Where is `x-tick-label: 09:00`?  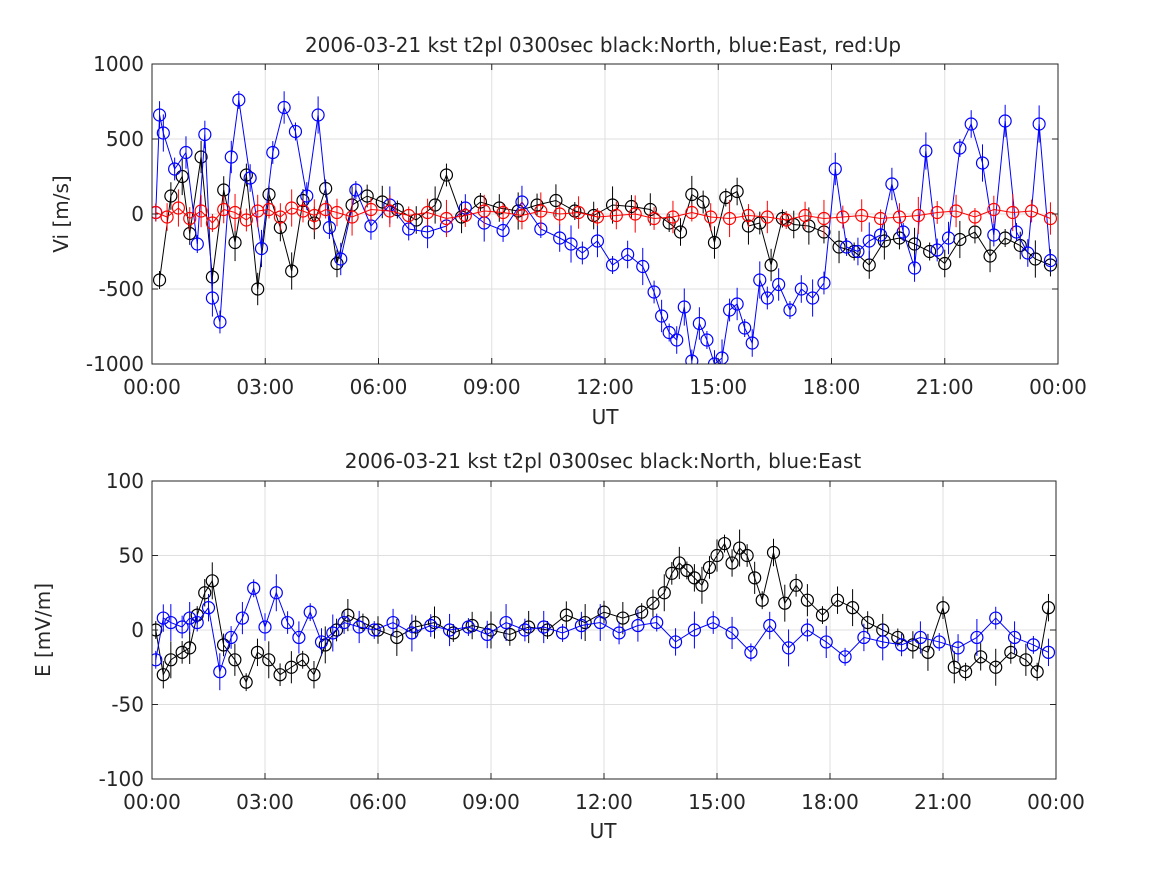 x-tick-label: 09:00 is located at coordinates (492, 387).